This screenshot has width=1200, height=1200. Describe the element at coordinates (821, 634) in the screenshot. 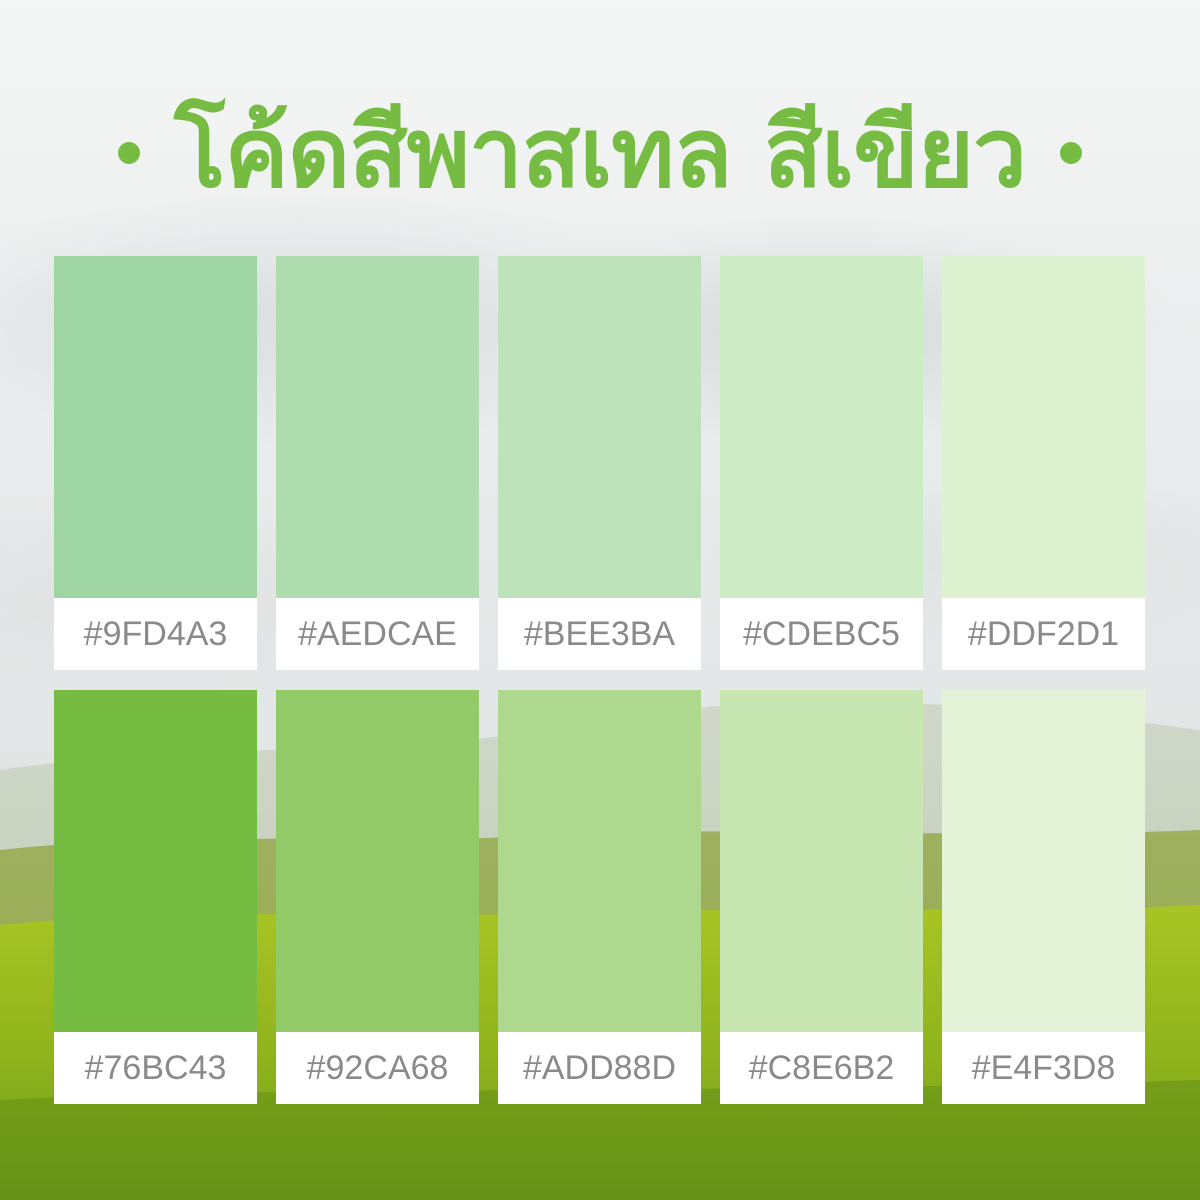

I see `hex-code-label: #CDEBC5` at that location.